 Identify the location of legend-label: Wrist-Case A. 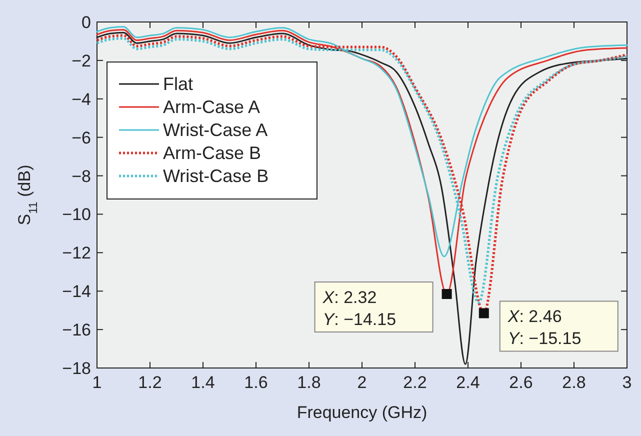
(215, 130).